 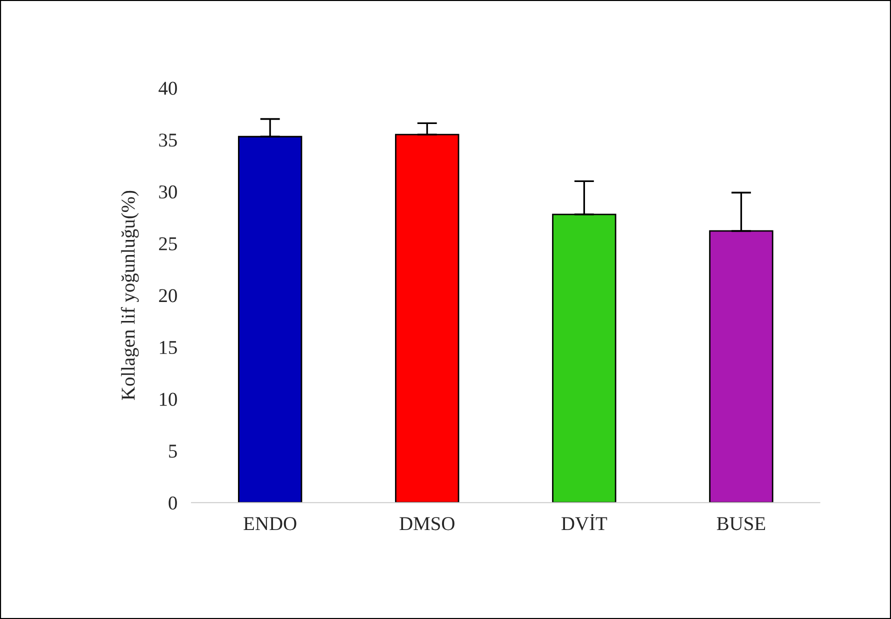 What do you see at coordinates (168, 243) in the screenshot?
I see `y-tick-label: 25` at bounding box center [168, 243].